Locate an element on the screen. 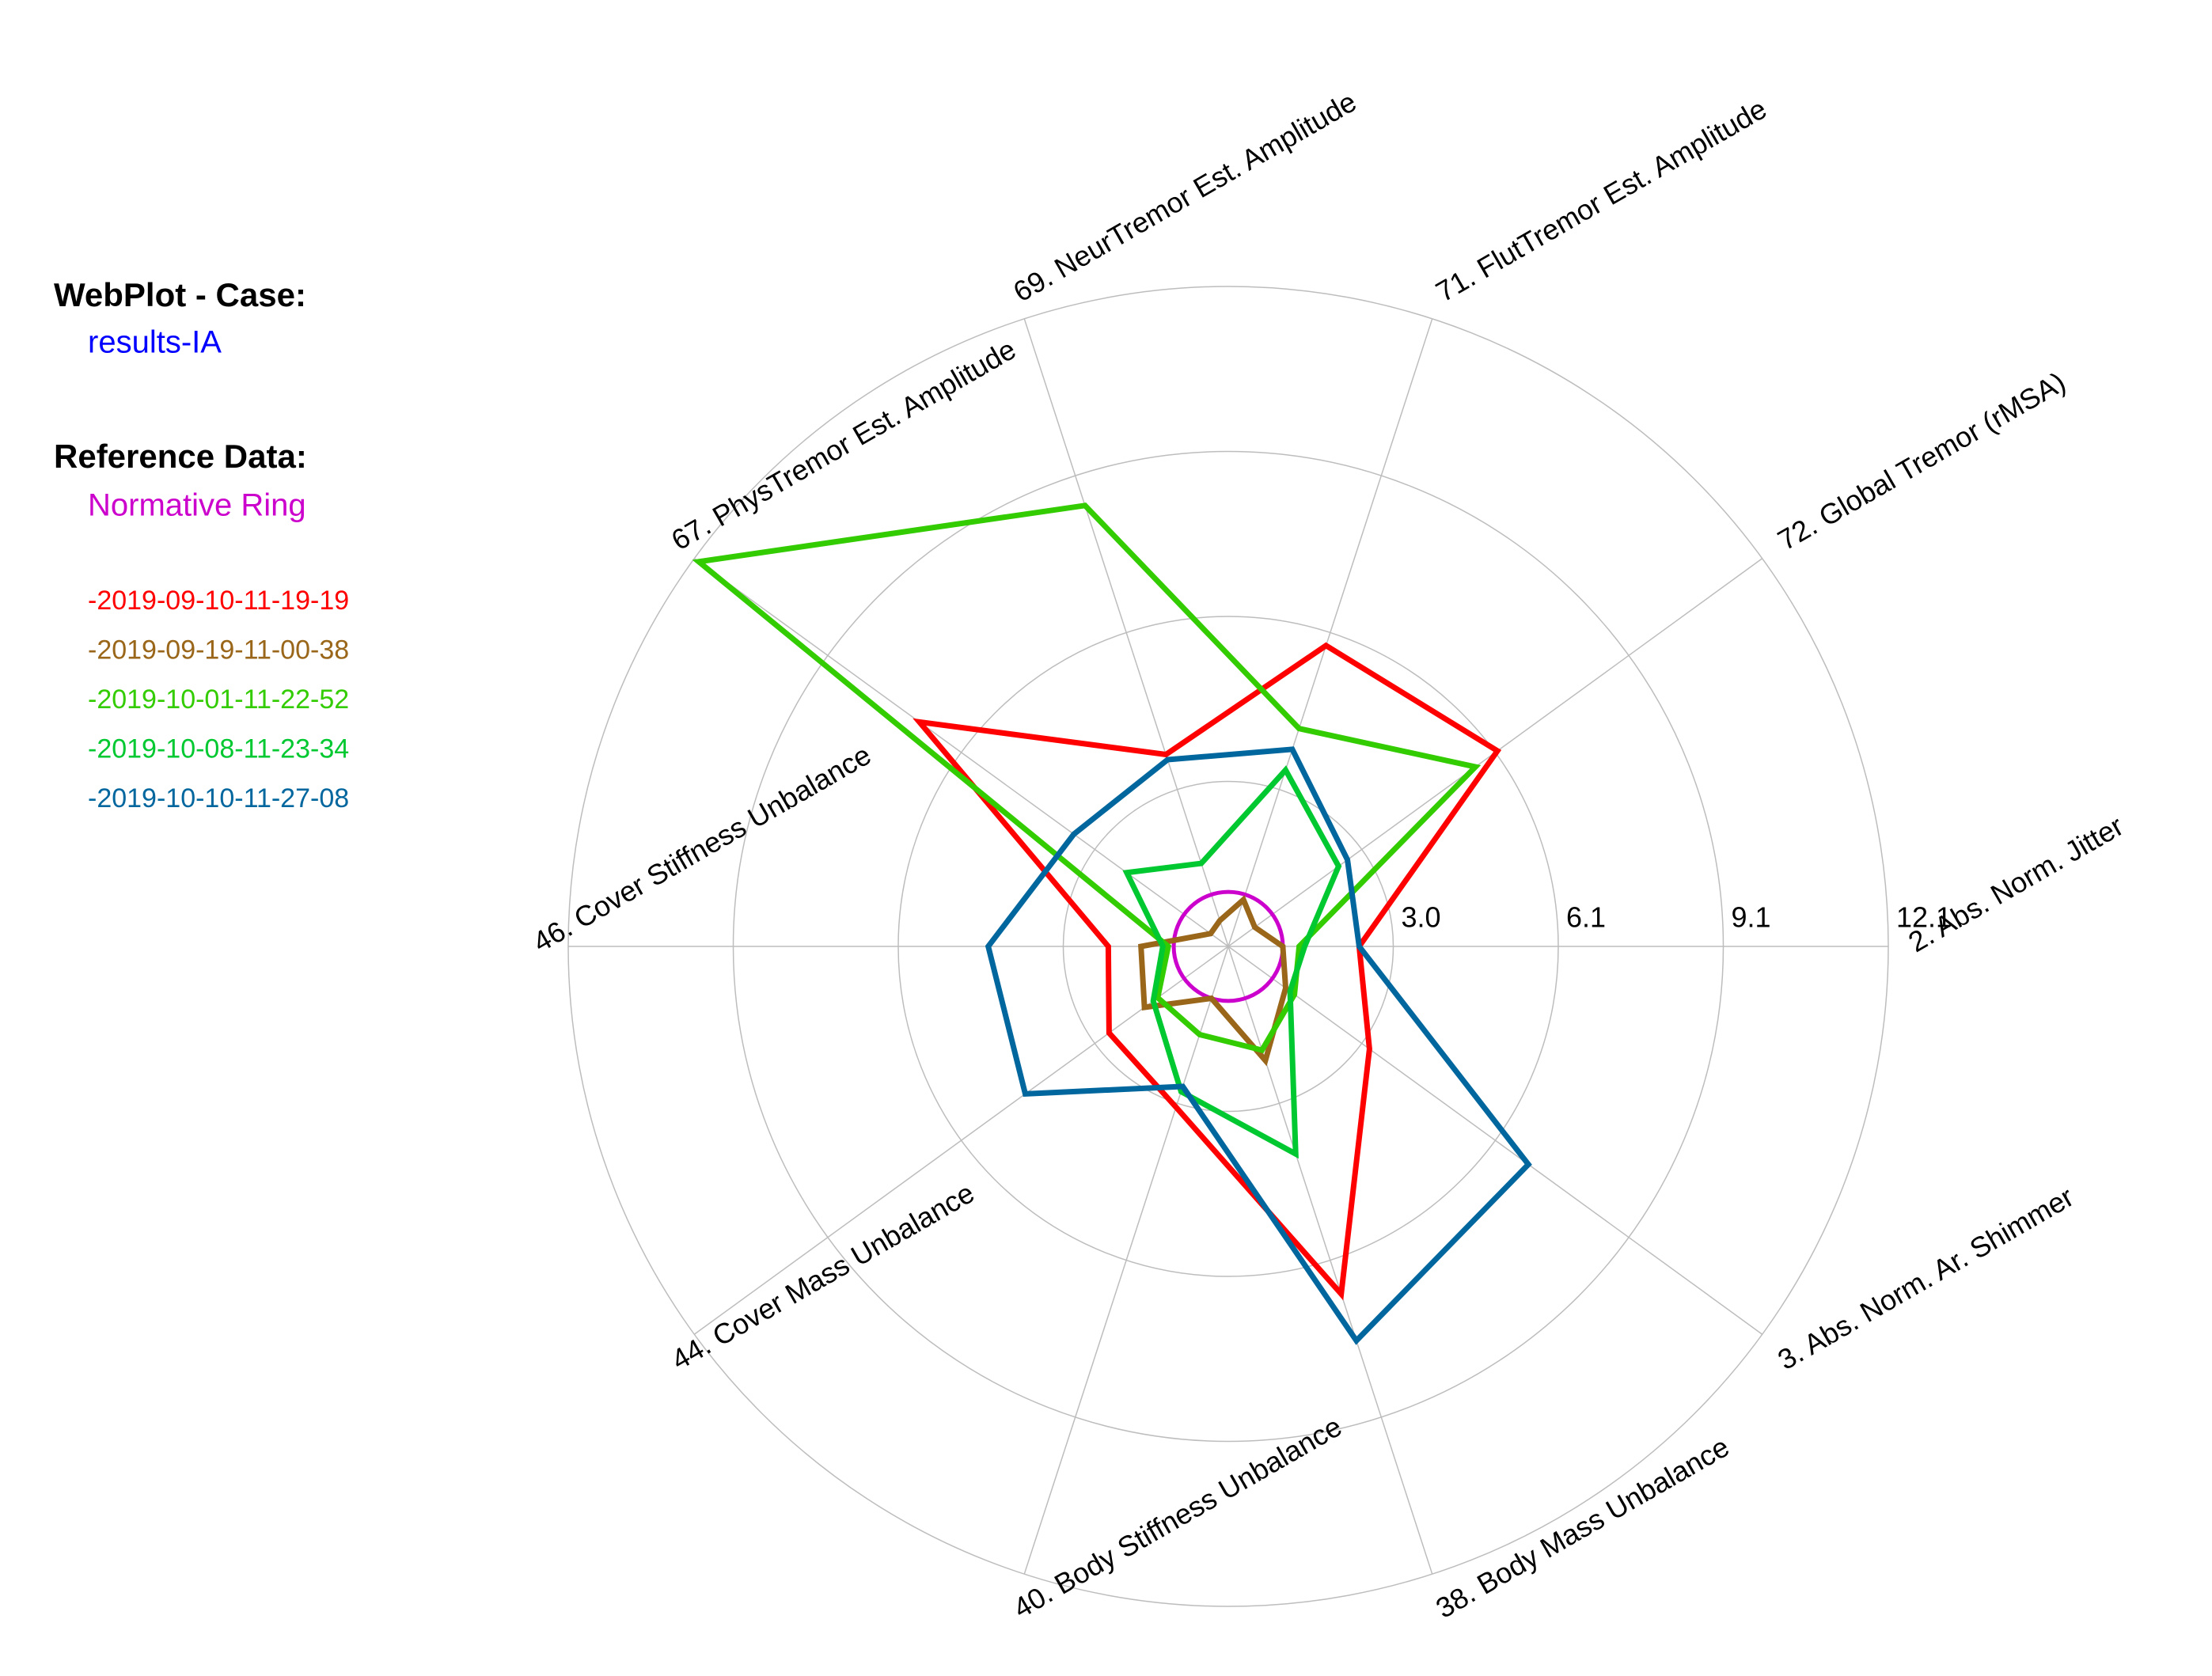  category-label: 2. Abs. Norm. Jitter is located at coordinates (2016, 885).